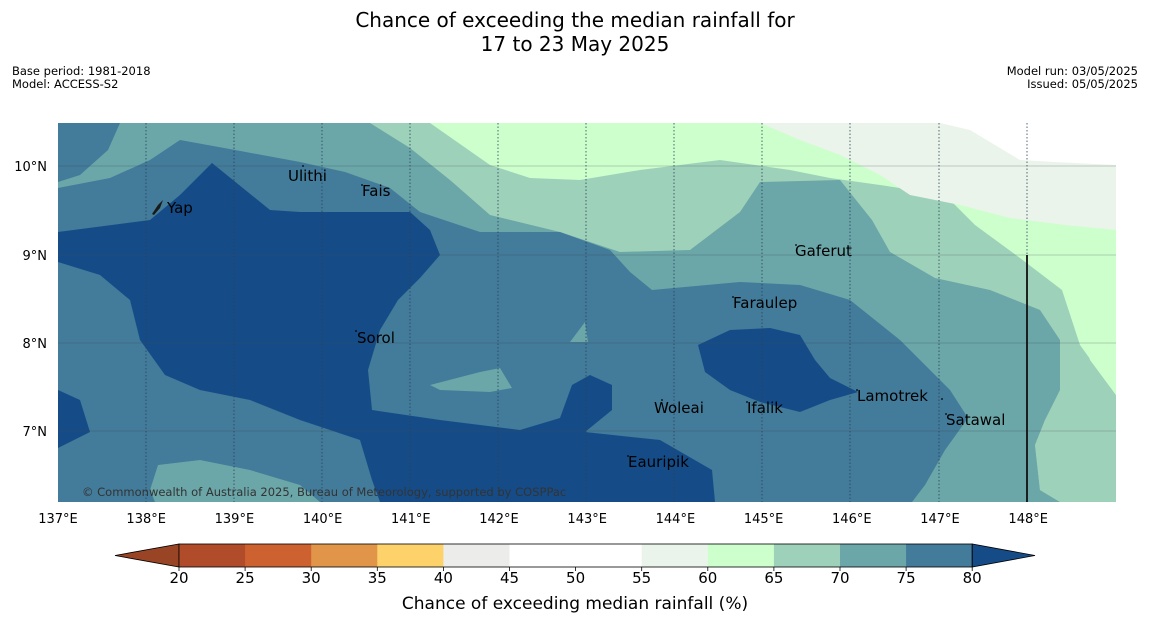 The width and height of the screenshot is (1150, 644). What do you see at coordinates (587, 519) in the screenshot?
I see `lon-tick-6: 143°E` at bounding box center [587, 519].